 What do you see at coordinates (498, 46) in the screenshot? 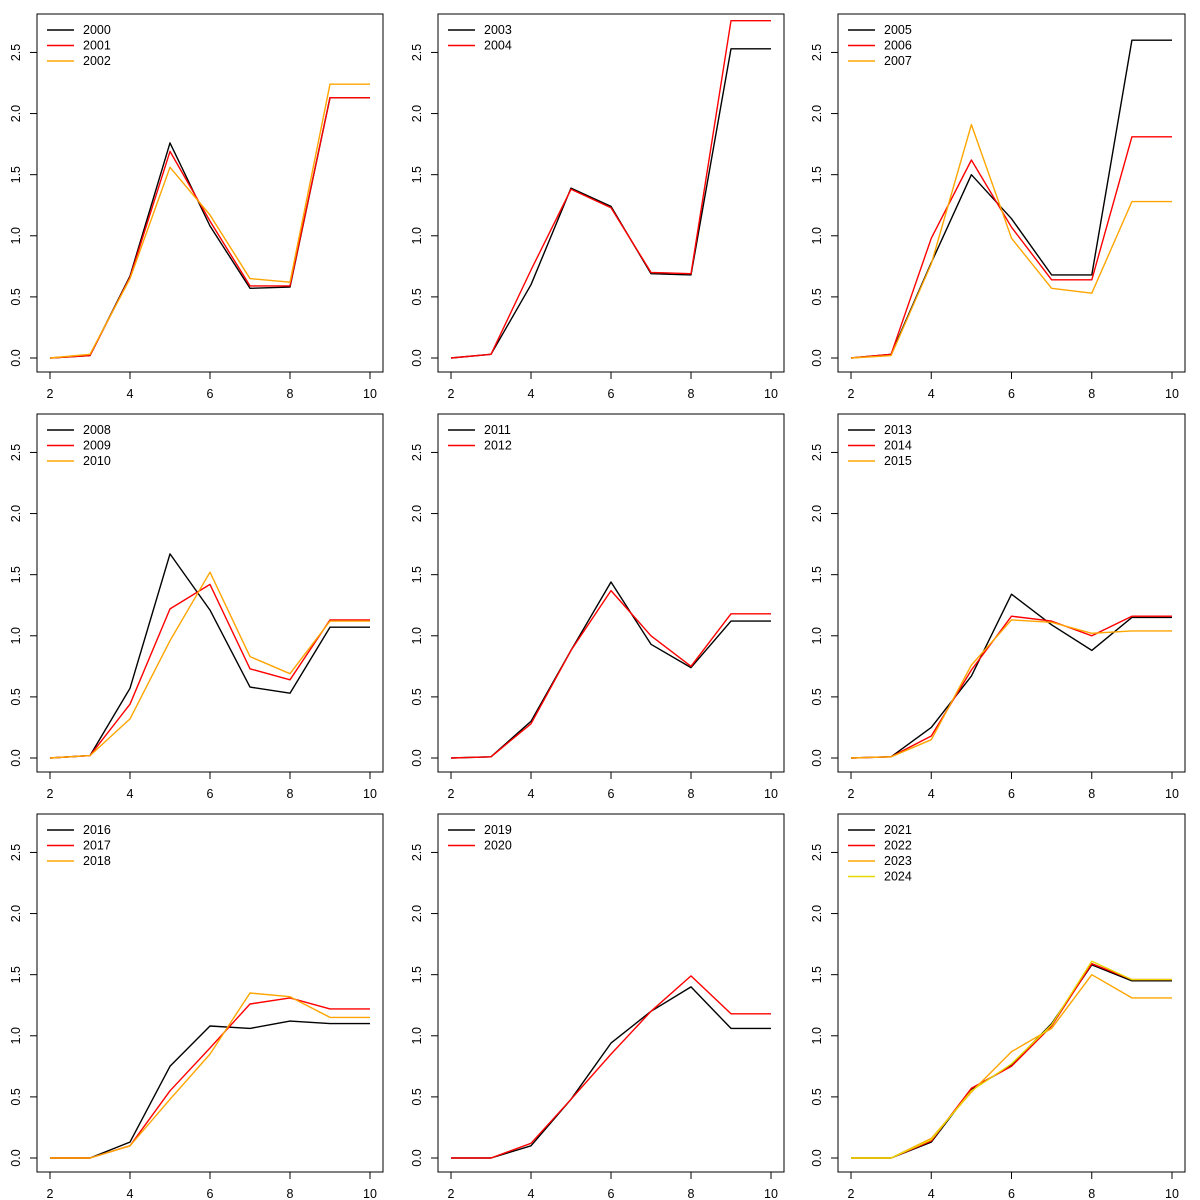
I see `legend-label: 2004` at bounding box center [498, 46].